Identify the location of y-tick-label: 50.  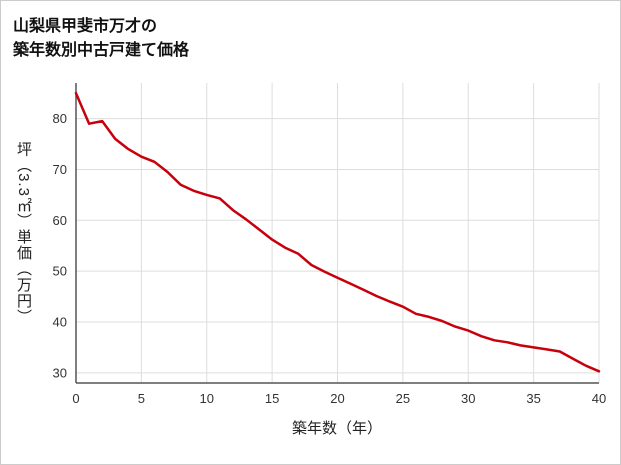
(60, 271).